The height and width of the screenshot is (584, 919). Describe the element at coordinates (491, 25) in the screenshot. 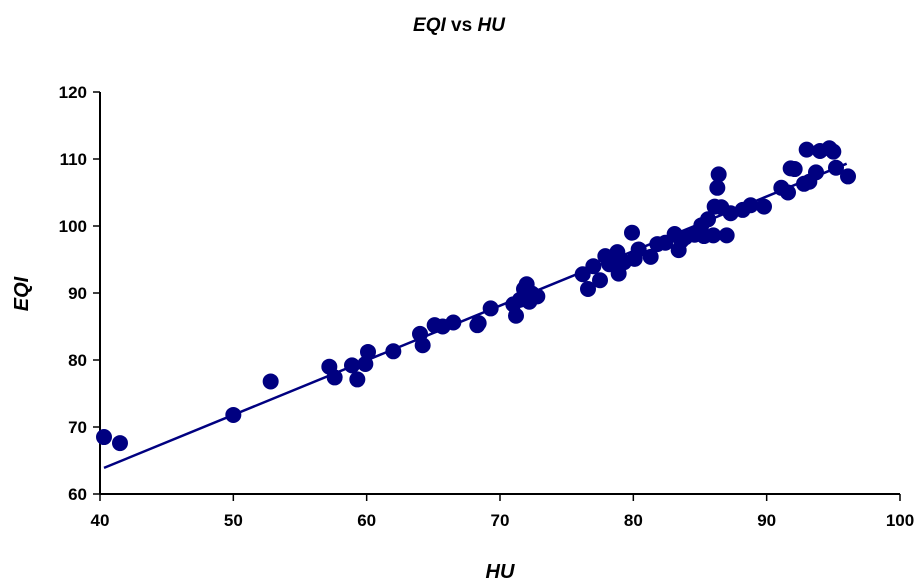

I see `chart-title-part: HU` at that location.